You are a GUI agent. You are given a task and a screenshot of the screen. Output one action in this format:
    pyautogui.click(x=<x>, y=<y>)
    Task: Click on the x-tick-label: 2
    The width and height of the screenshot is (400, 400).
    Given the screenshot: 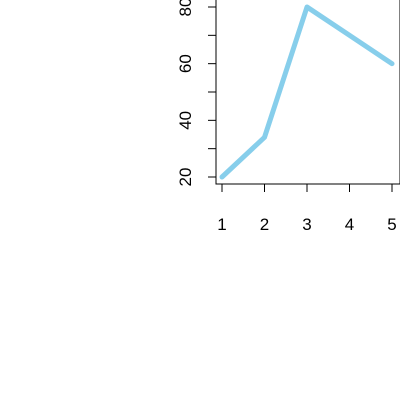 What is the action you would take?
    pyautogui.click(x=264, y=224)
    